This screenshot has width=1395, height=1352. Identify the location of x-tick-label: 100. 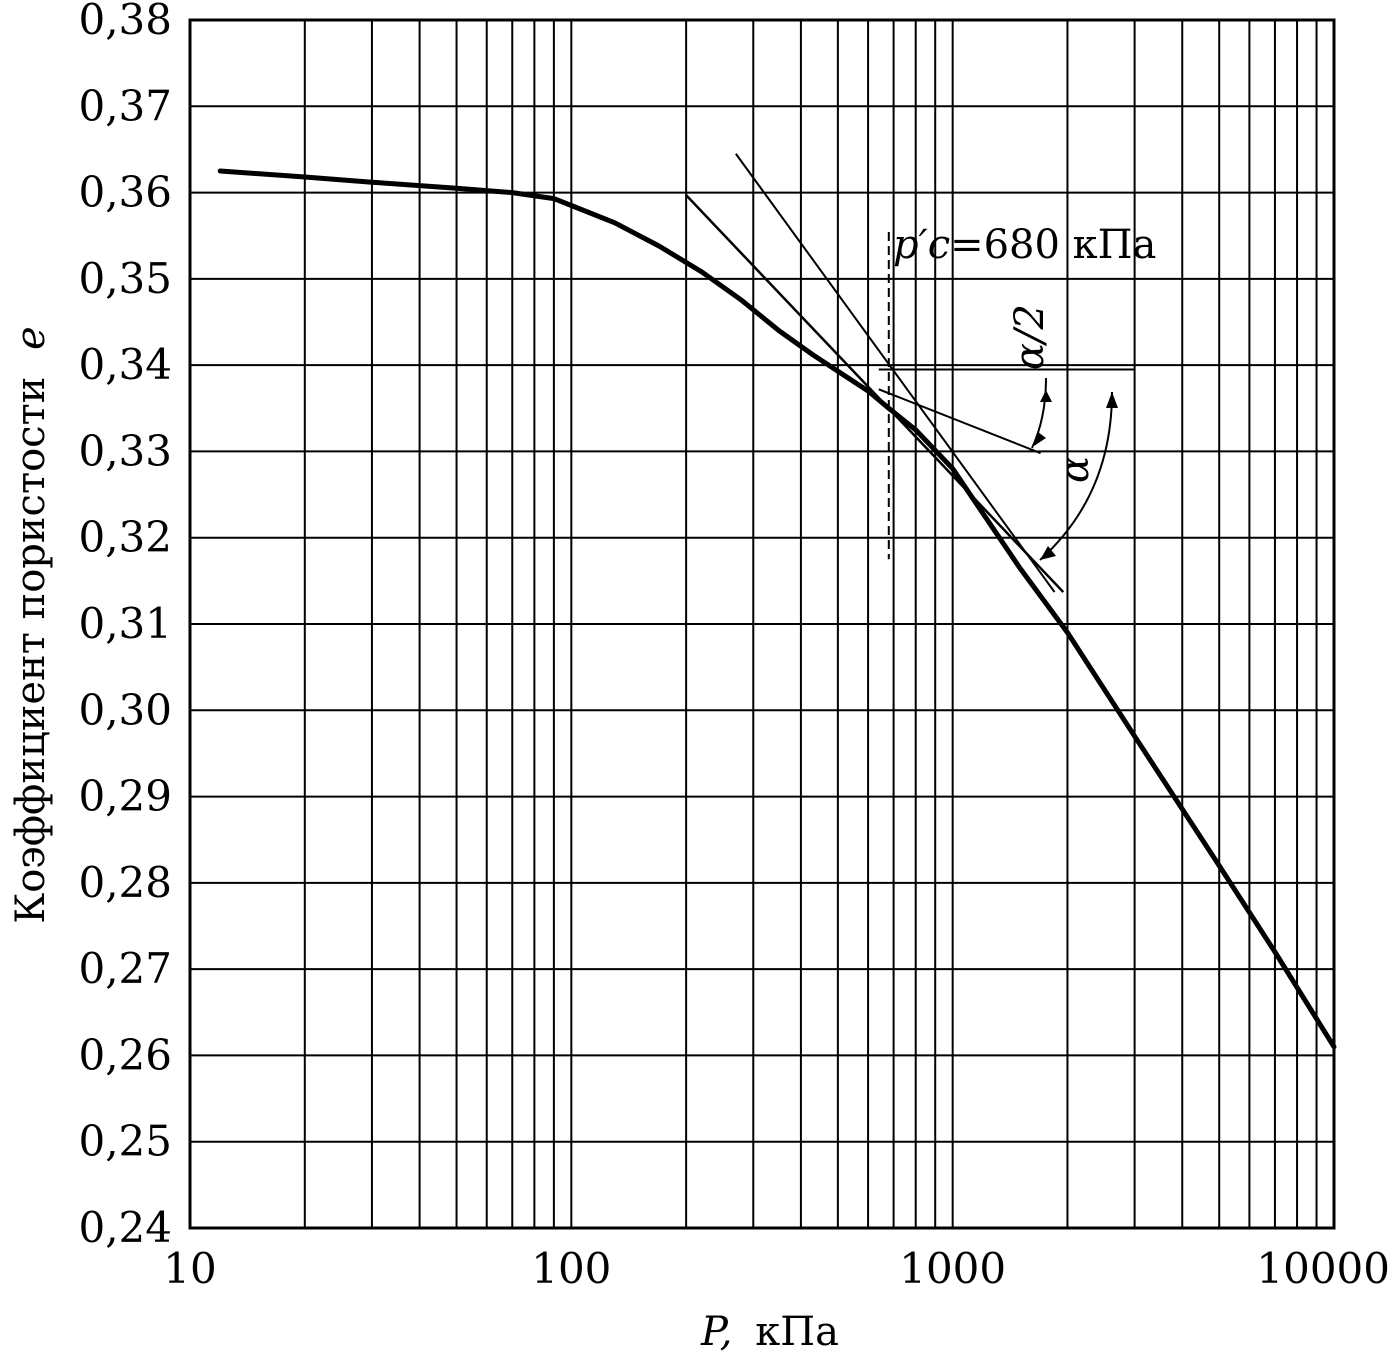
(571, 1268).